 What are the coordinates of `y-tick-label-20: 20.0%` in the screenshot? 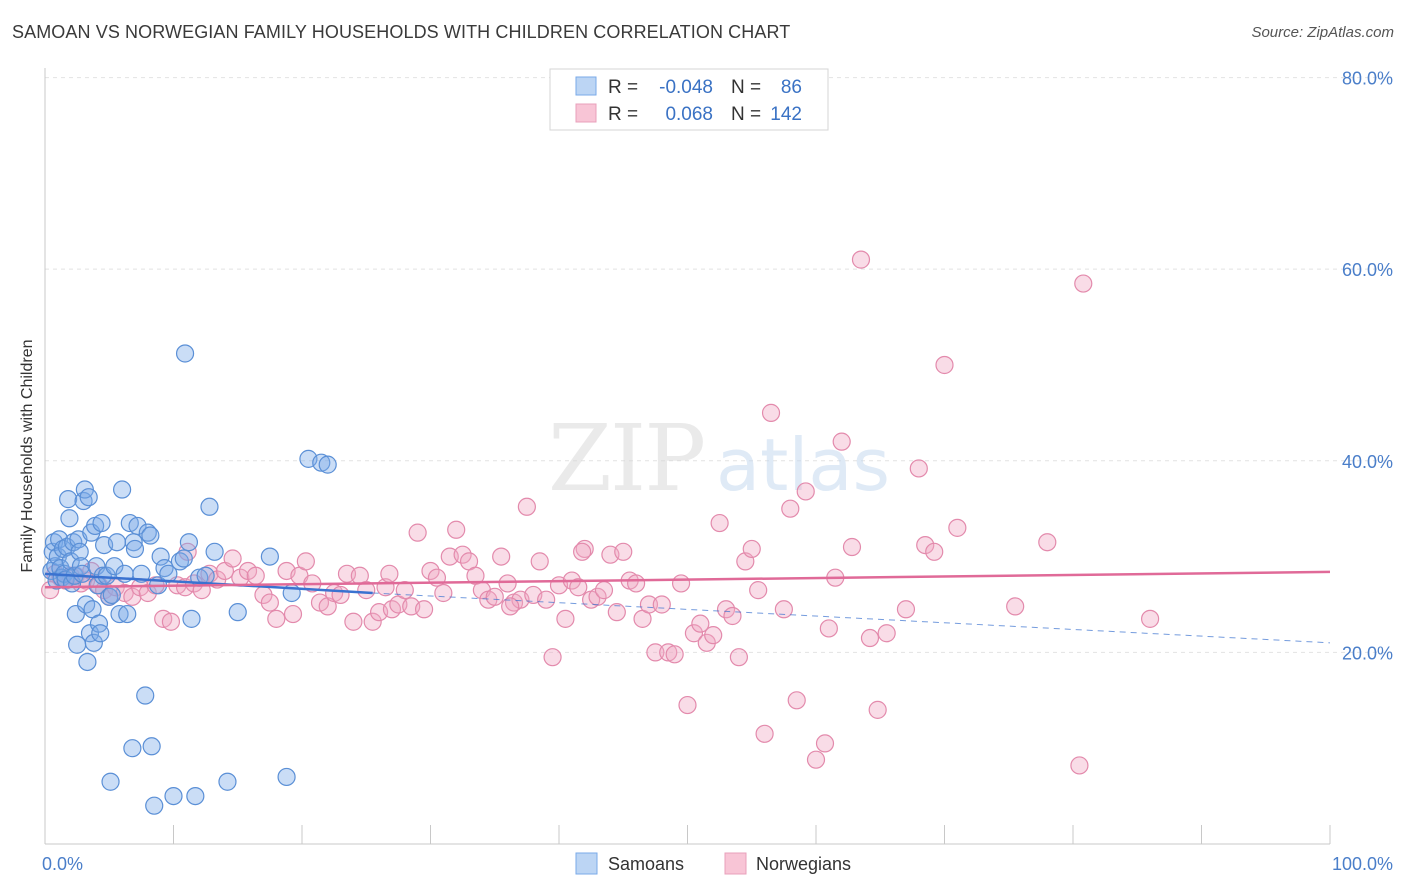 It's located at (1367, 653).